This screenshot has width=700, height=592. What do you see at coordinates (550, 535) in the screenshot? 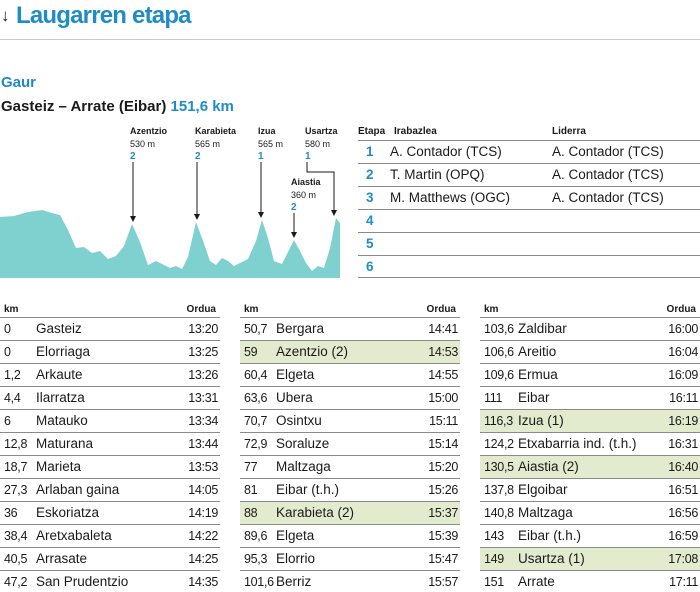
I see `schedule-place: Eibar (t.h.)` at bounding box center [550, 535].